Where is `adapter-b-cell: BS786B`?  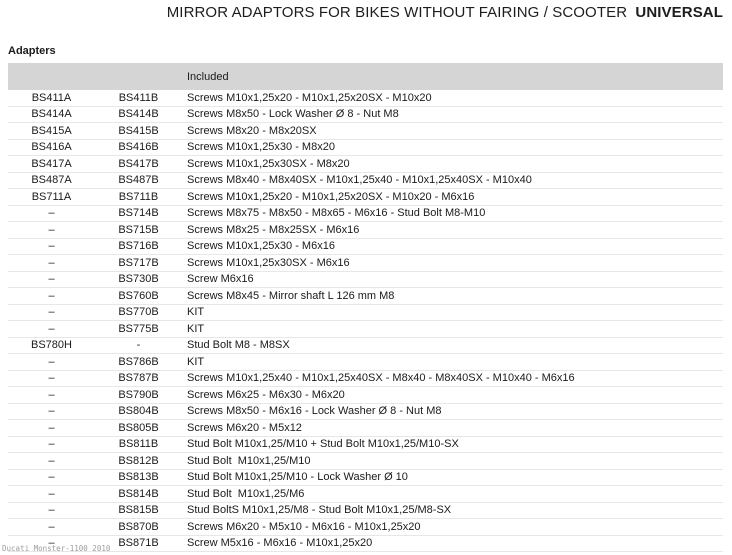
adapter-b-cell: BS786B is located at coordinates (138, 361).